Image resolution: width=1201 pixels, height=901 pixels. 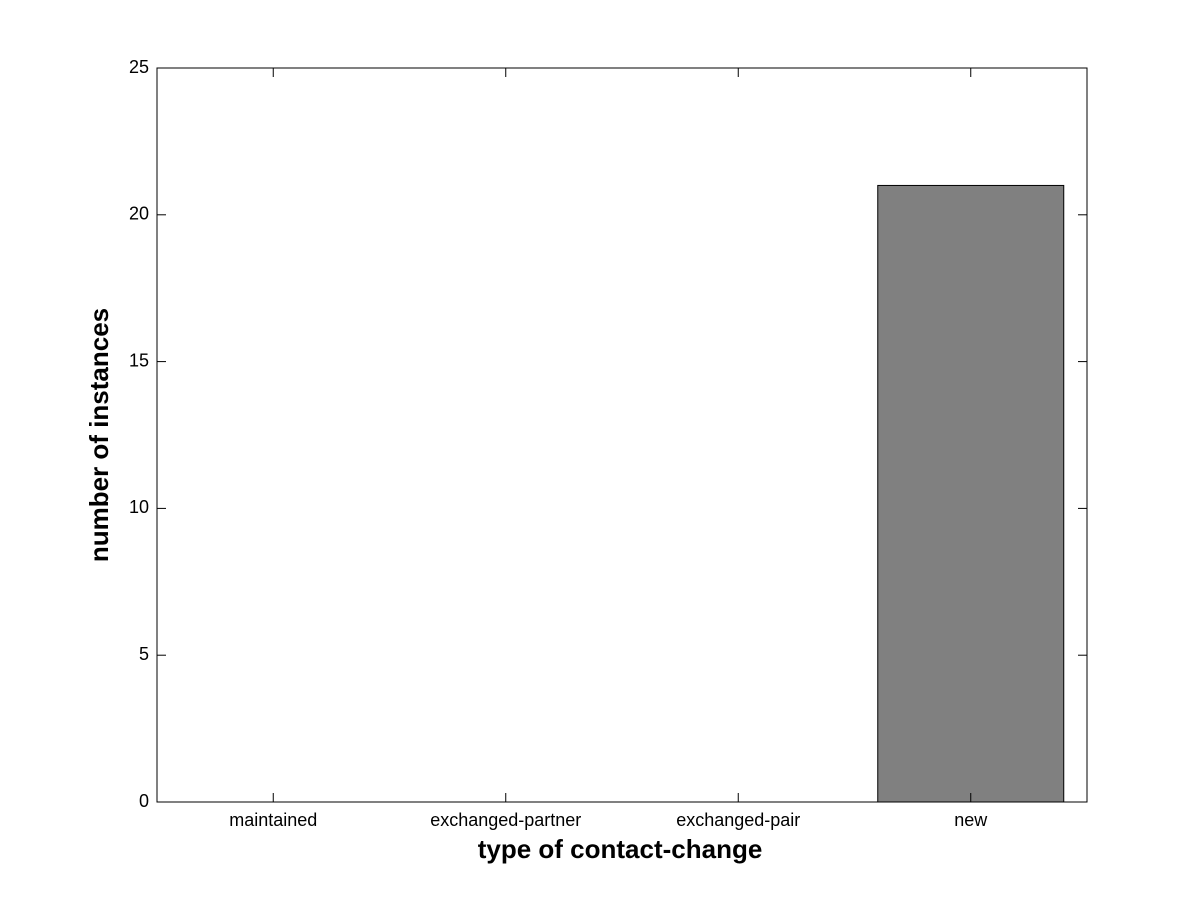 I want to click on y-tick-label: 25, so click(x=139, y=67).